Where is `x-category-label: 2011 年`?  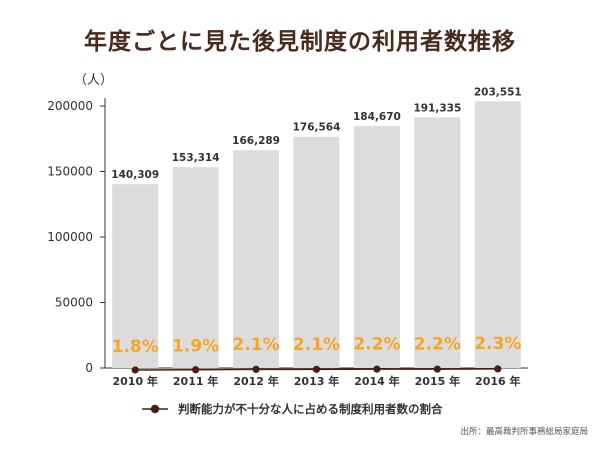
x-category-label: 2011 年 is located at coordinates (195, 381).